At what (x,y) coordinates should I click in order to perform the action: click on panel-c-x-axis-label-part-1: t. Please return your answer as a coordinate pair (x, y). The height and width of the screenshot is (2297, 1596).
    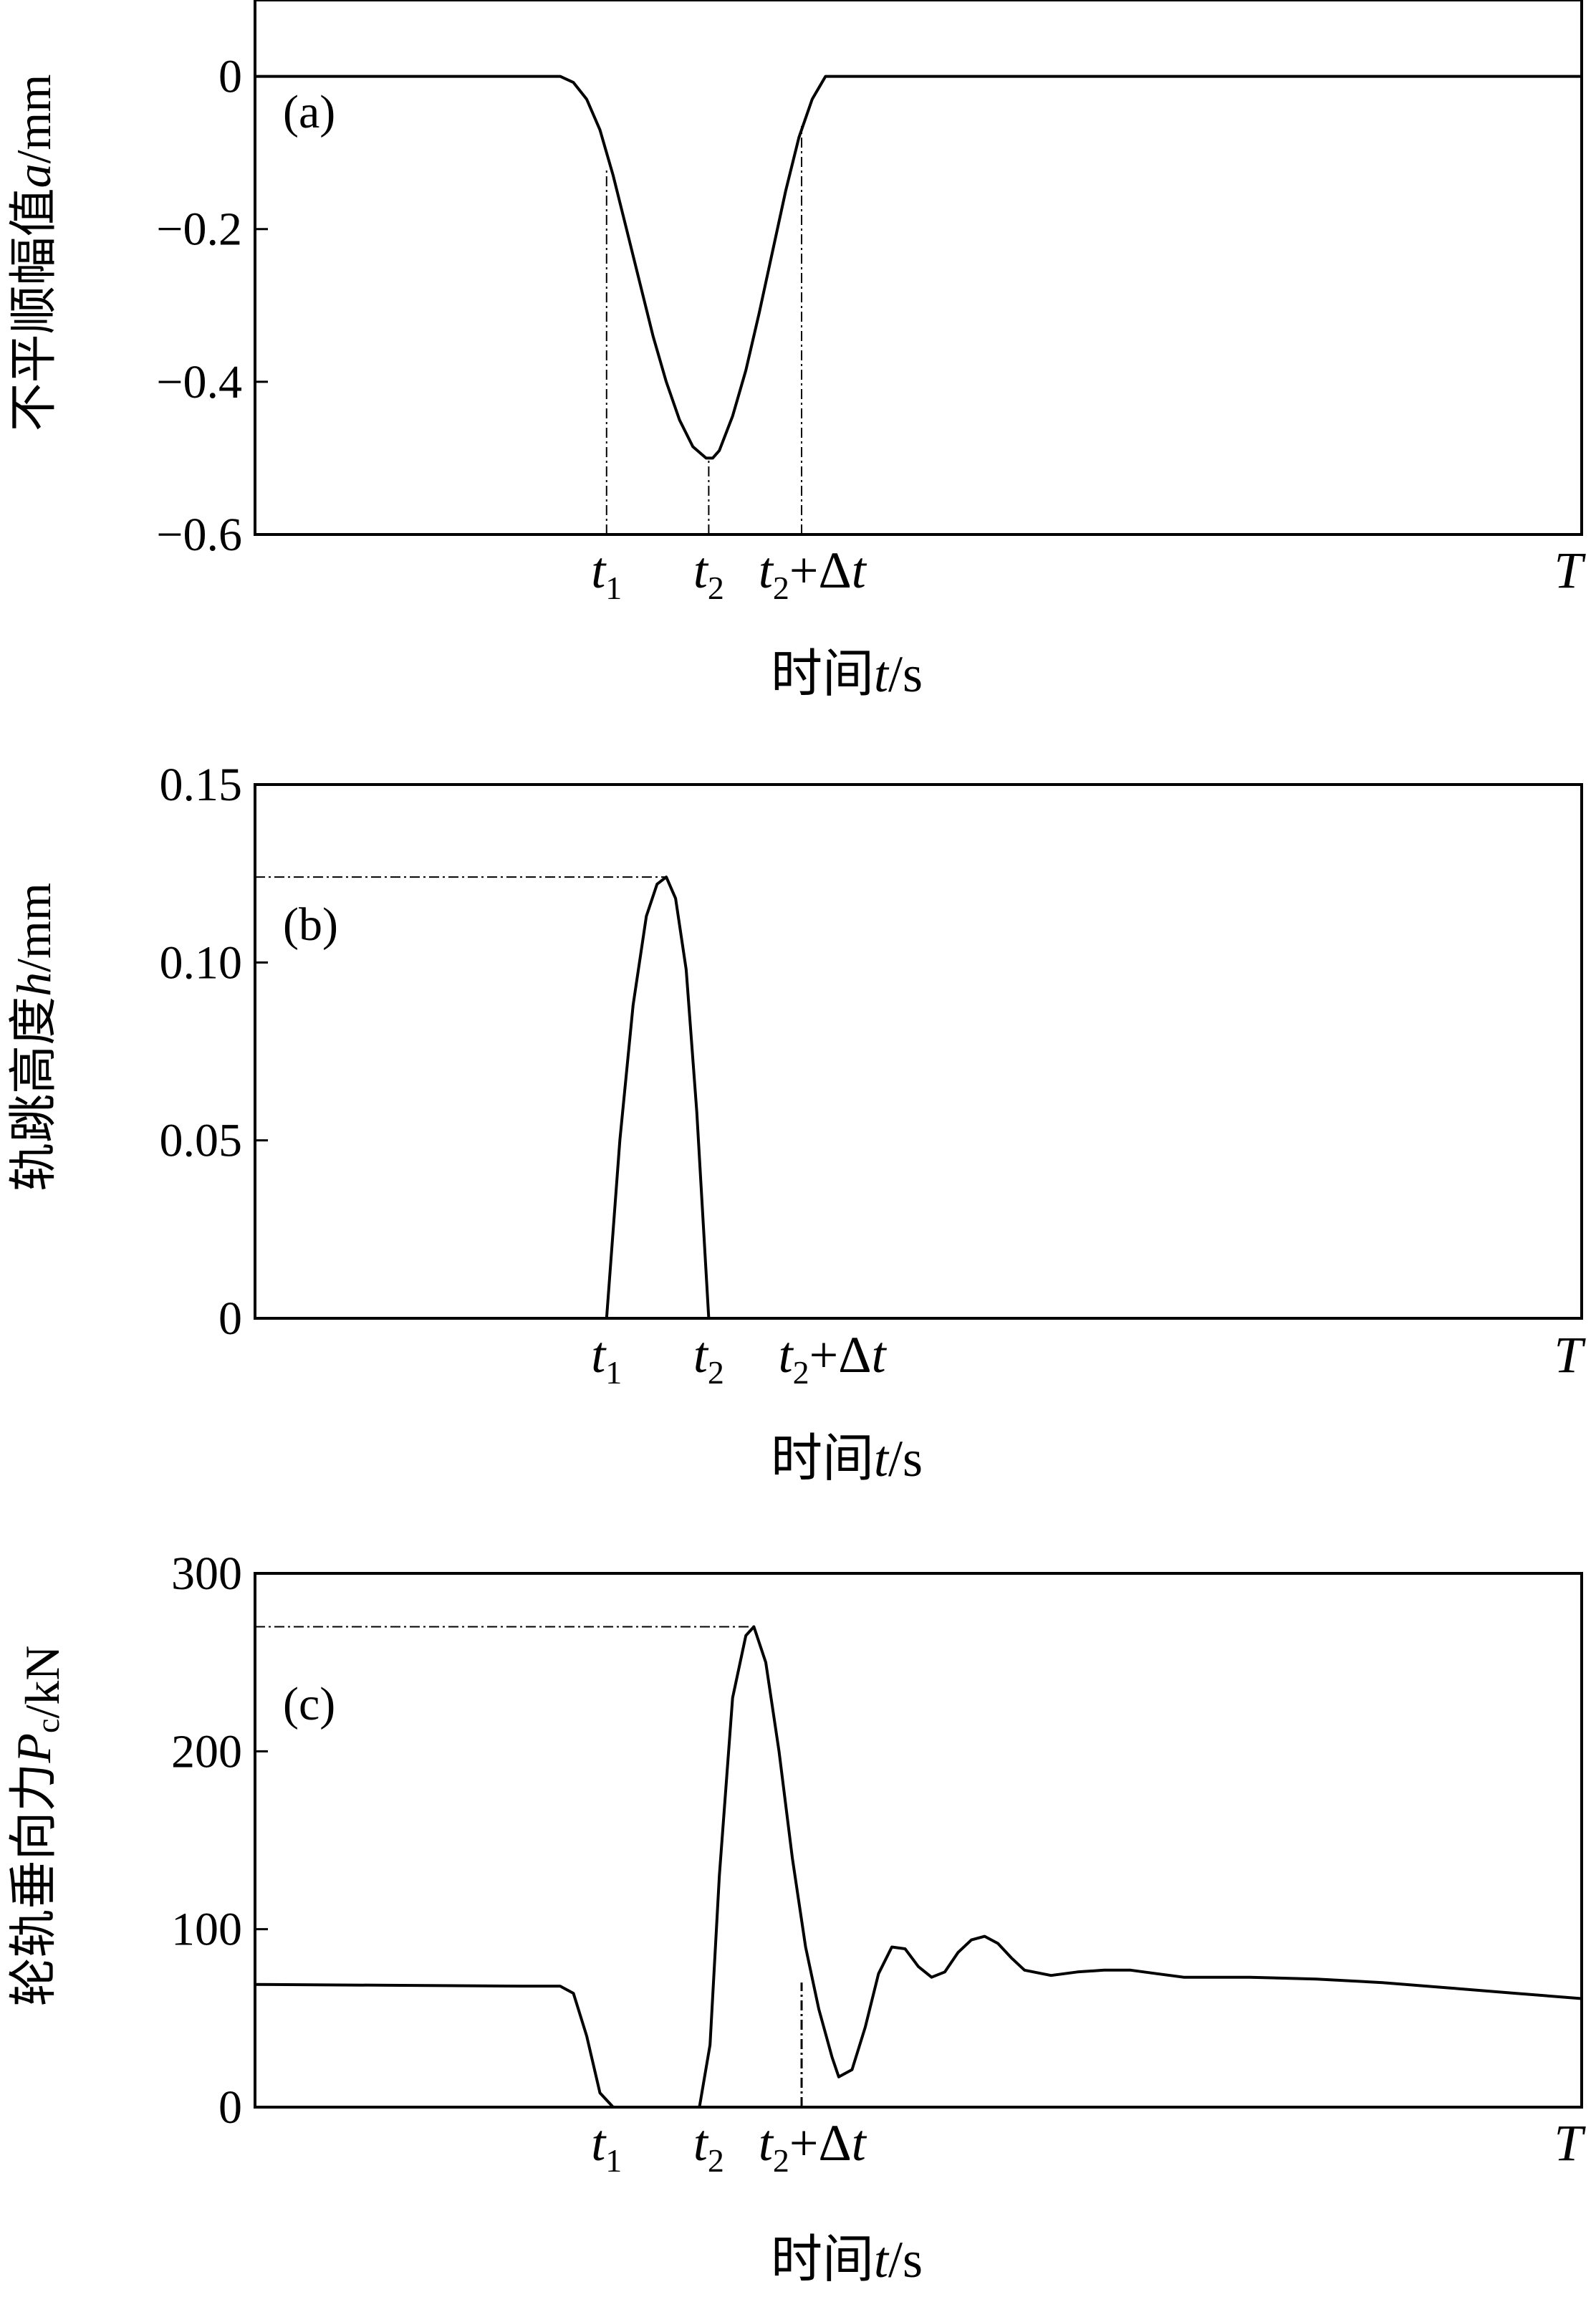
    Looking at the image, I should click on (882, 2259).